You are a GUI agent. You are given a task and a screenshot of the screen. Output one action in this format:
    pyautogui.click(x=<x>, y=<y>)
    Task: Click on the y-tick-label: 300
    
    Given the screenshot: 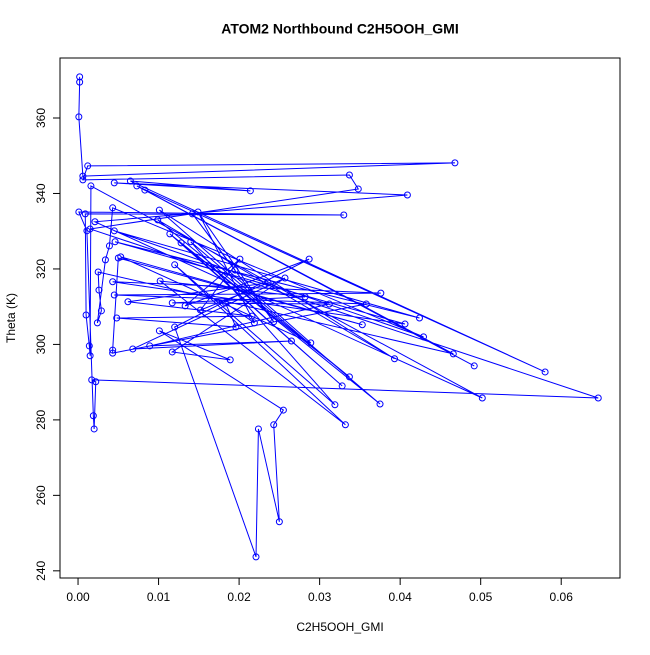 What is the action you would take?
    pyautogui.click(x=41, y=344)
    